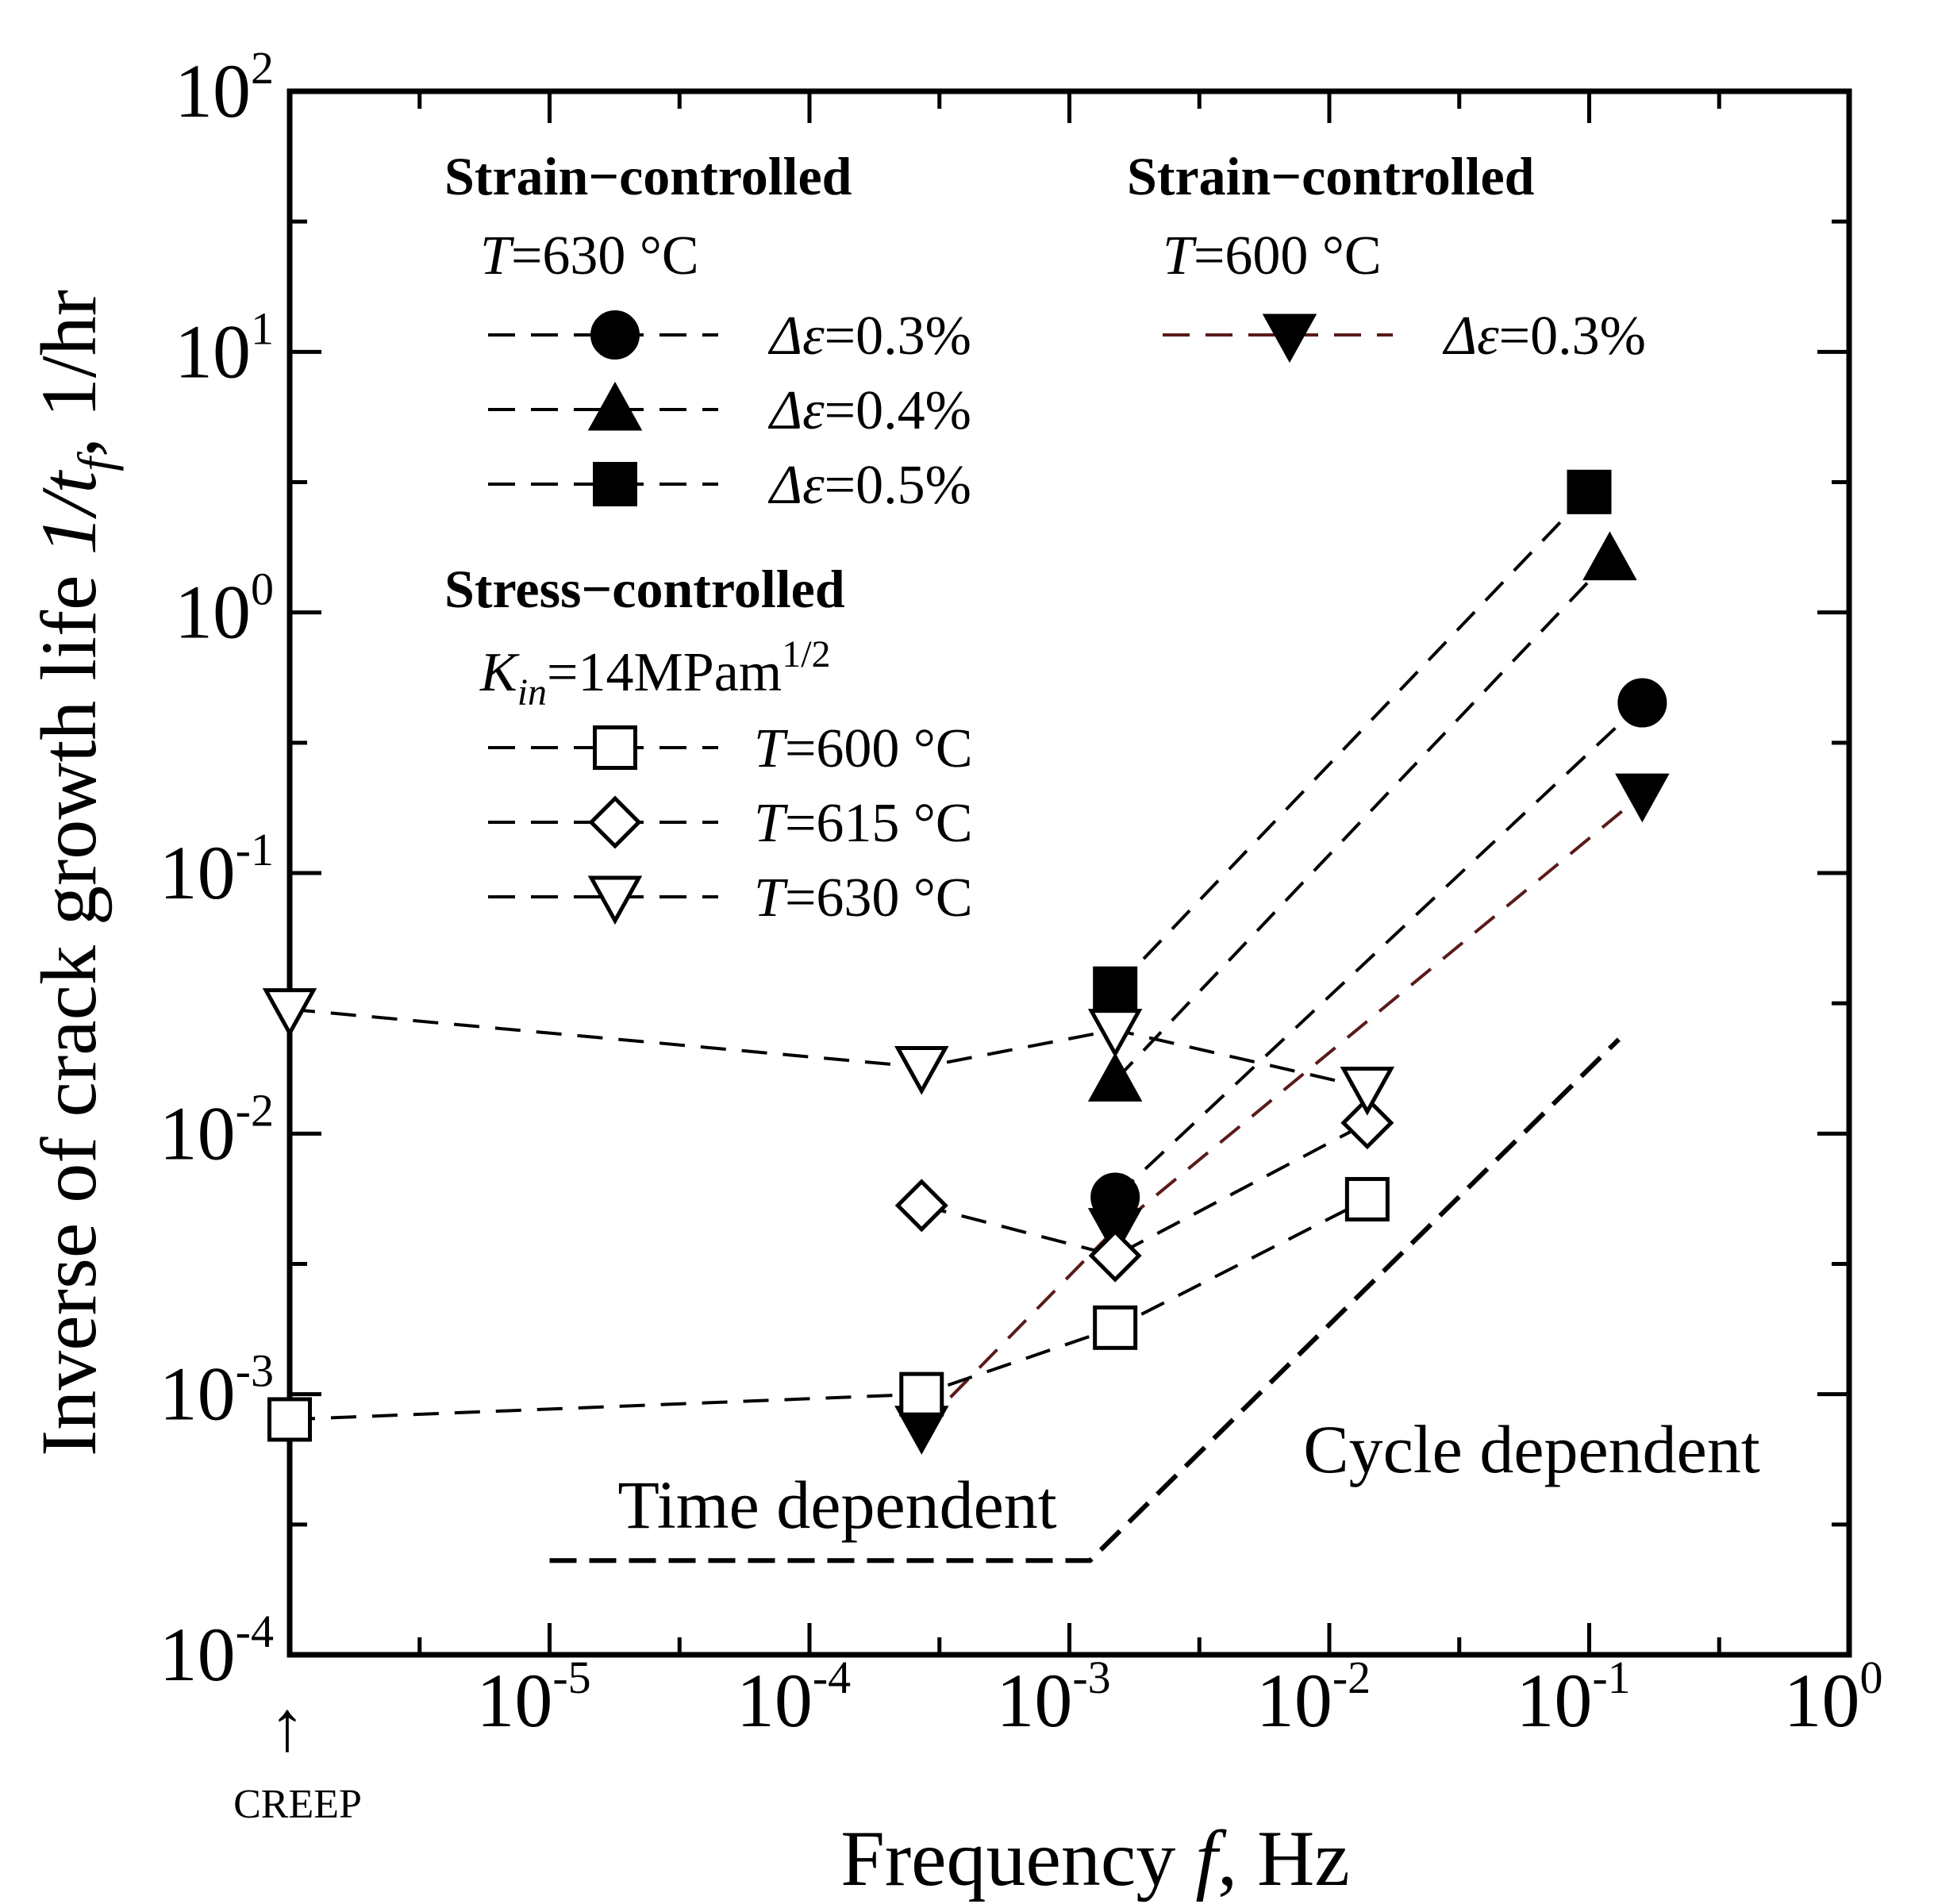 The image size is (1938, 1904). I want to click on y-tick-label: 10¹, so click(224, 348).